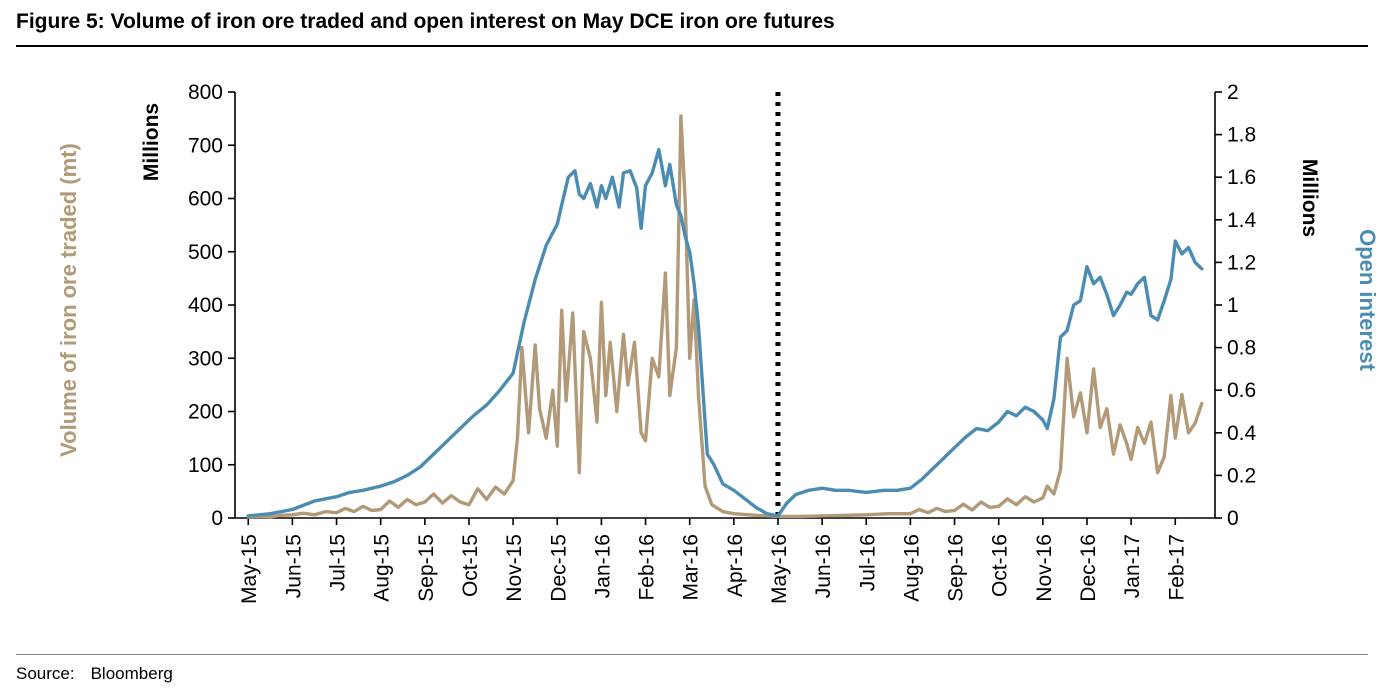 The width and height of the screenshot is (1385, 696). Describe the element at coordinates (1367, 300) in the screenshot. I see `open-interest-axis-title: Open interest` at that location.